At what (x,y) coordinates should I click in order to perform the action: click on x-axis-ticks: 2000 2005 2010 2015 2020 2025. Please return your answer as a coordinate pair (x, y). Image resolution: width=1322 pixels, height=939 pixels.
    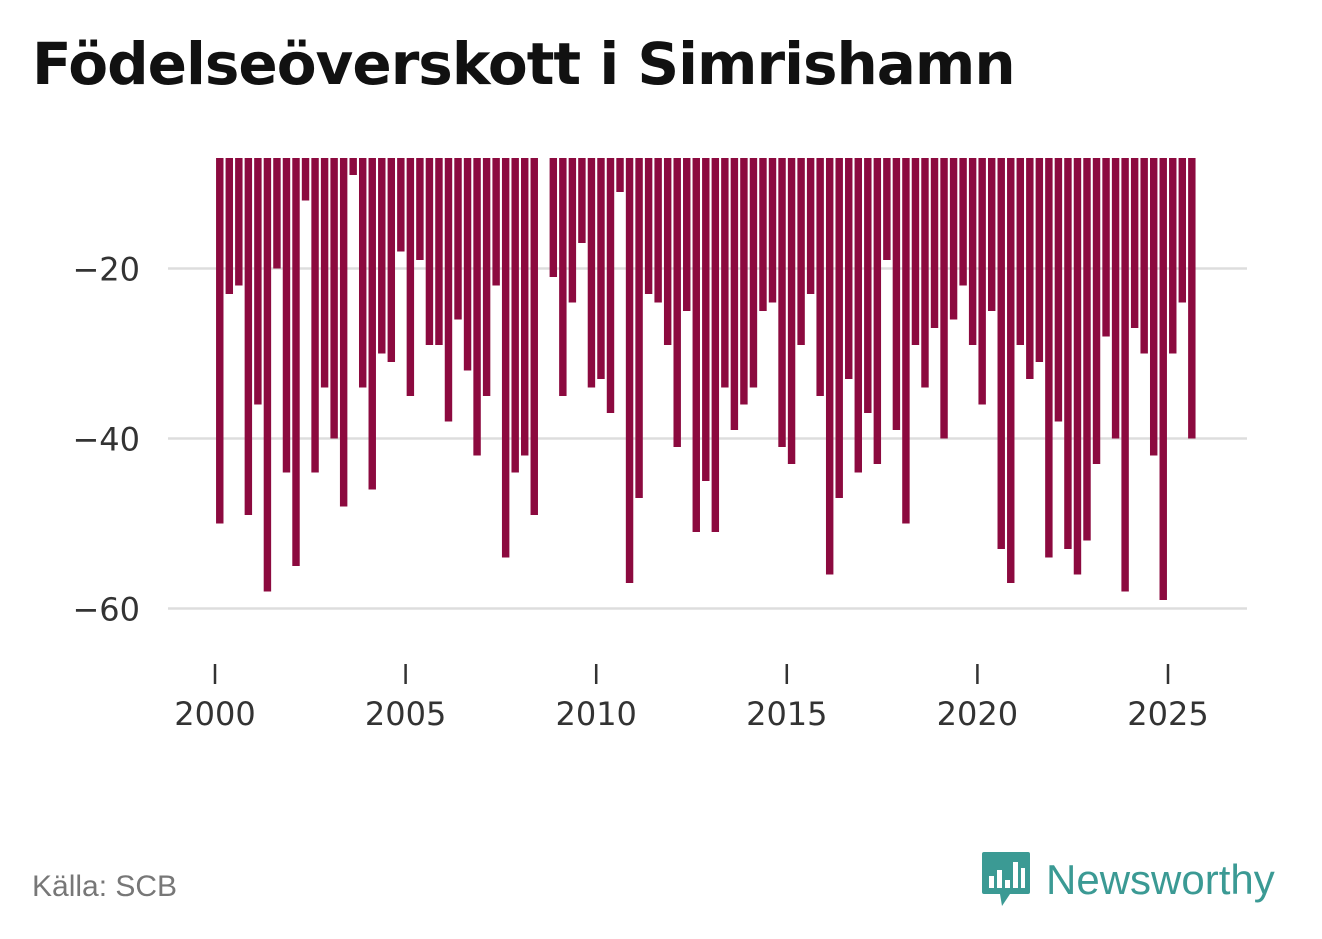
    Looking at the image, I should click on (691, 698).